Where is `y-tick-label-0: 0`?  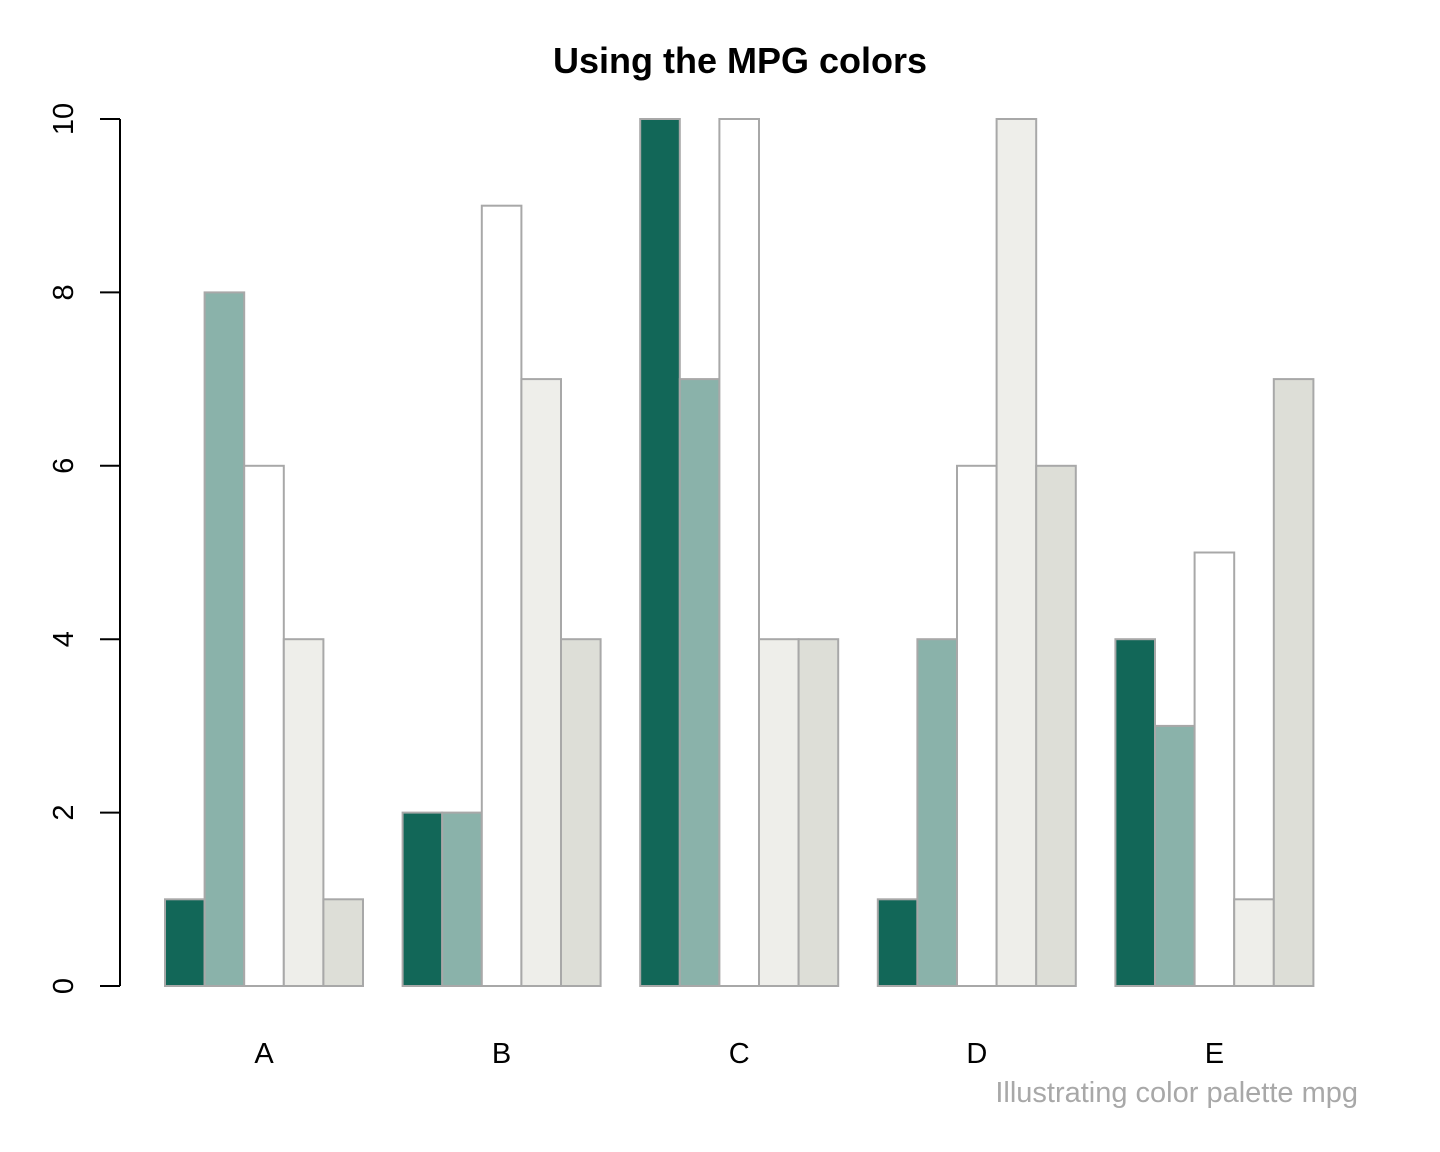
y-tick-label-0: 0 is located at coordinates (64, 986).